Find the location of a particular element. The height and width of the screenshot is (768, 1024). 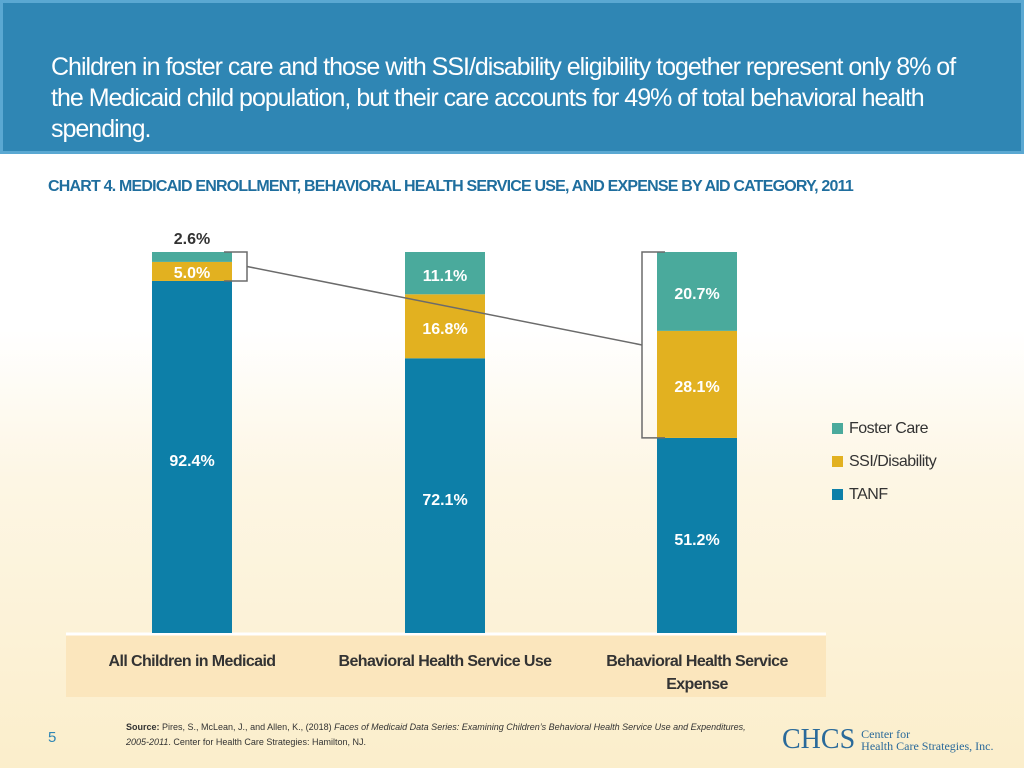

data-label-foster-care-2: 11.1% is located at coordinates (445, 276).